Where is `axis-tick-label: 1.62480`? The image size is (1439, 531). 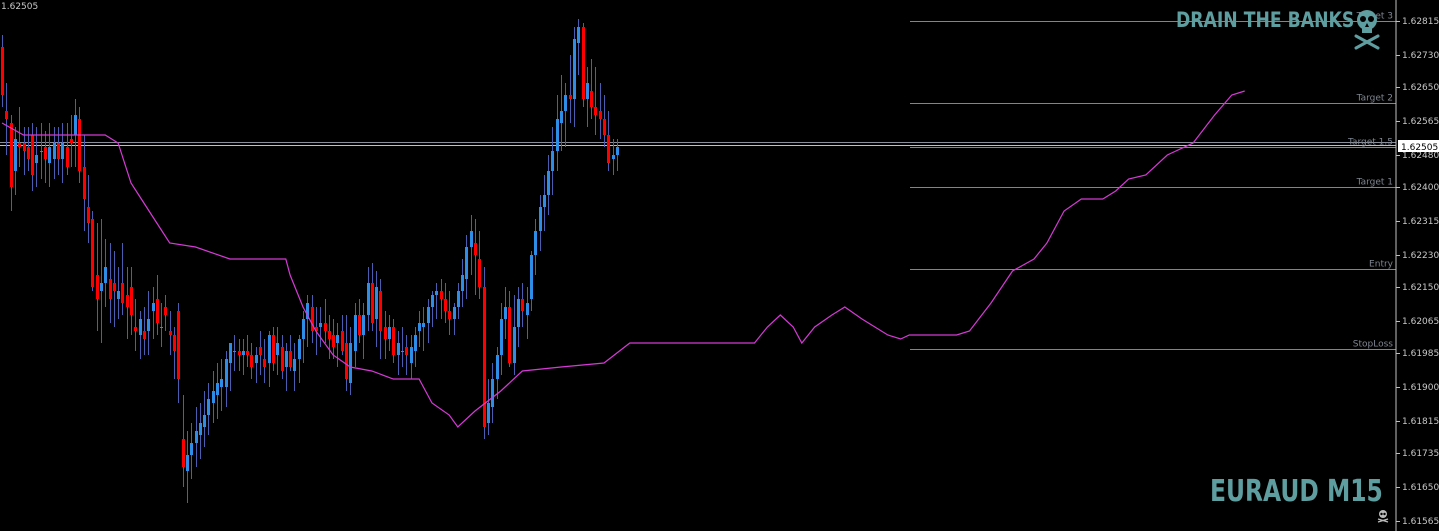 axis-tick-label: 1.62480 is located at coordinates (1420, 156).